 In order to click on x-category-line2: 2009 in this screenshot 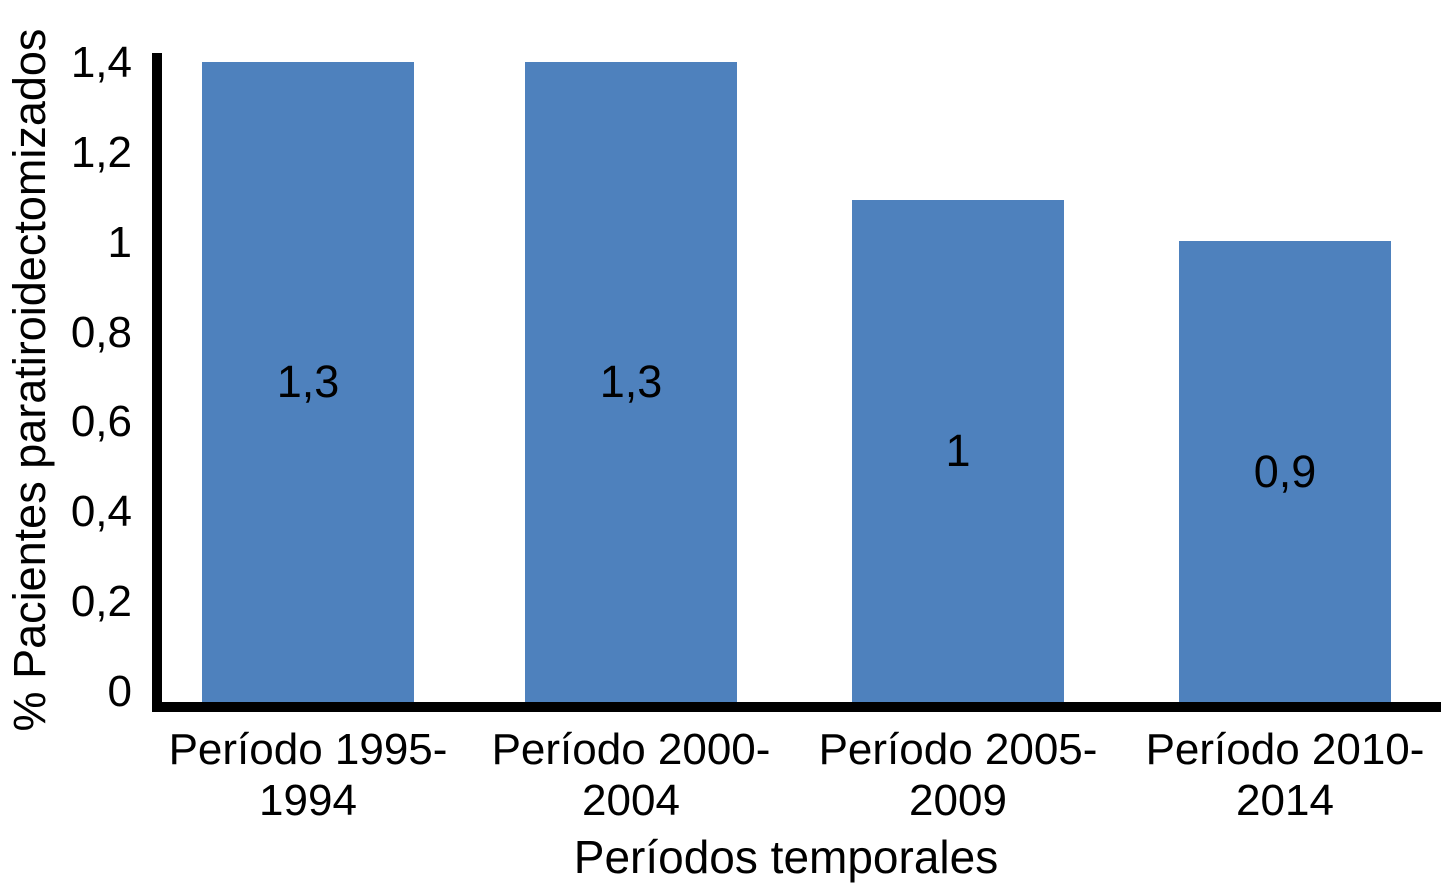, I will do `click(958, 800)`.